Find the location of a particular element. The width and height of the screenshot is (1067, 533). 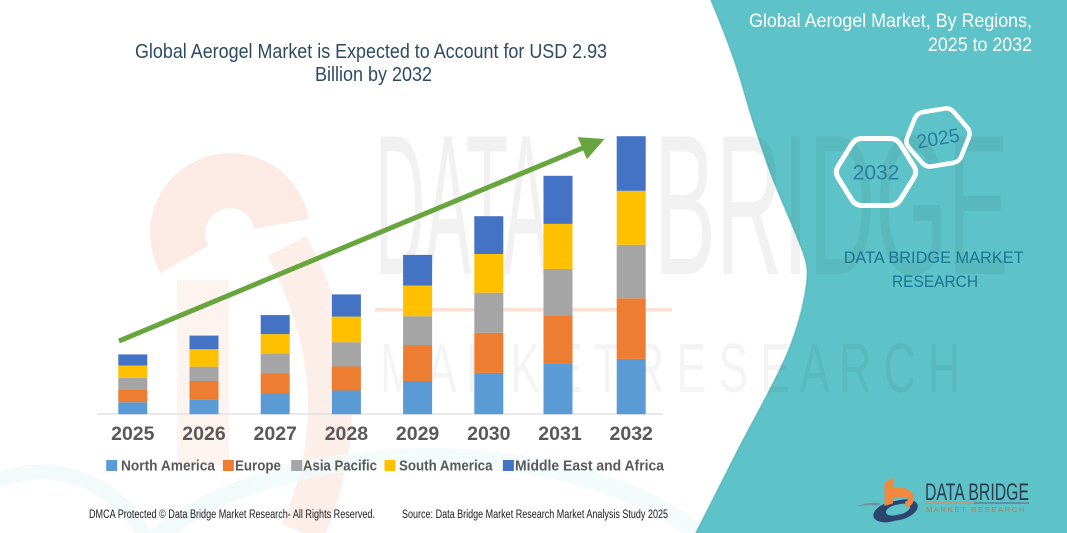

svg-text: Billion by 2032 is located at coordinates (373, 74).